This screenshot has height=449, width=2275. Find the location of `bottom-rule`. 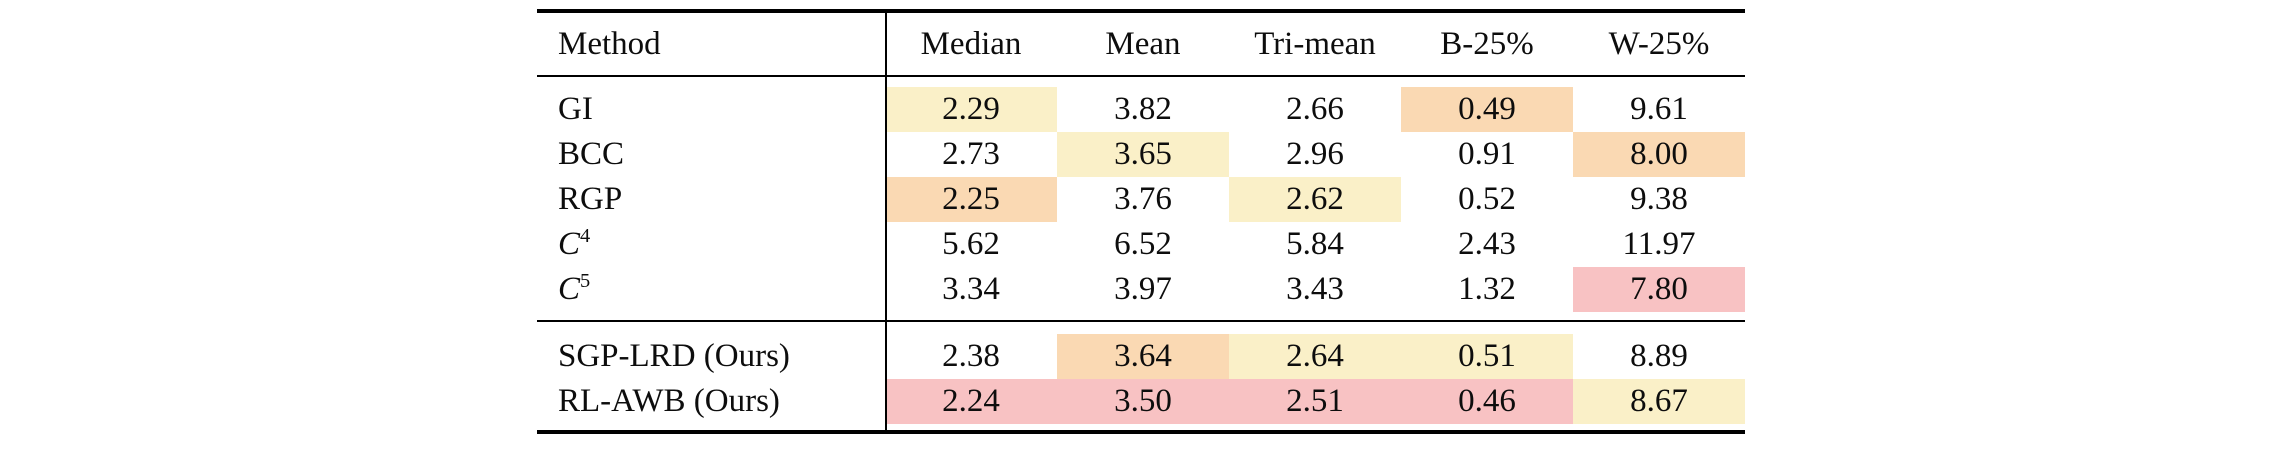

bottom-rule is located at coordinates (1141, 432).